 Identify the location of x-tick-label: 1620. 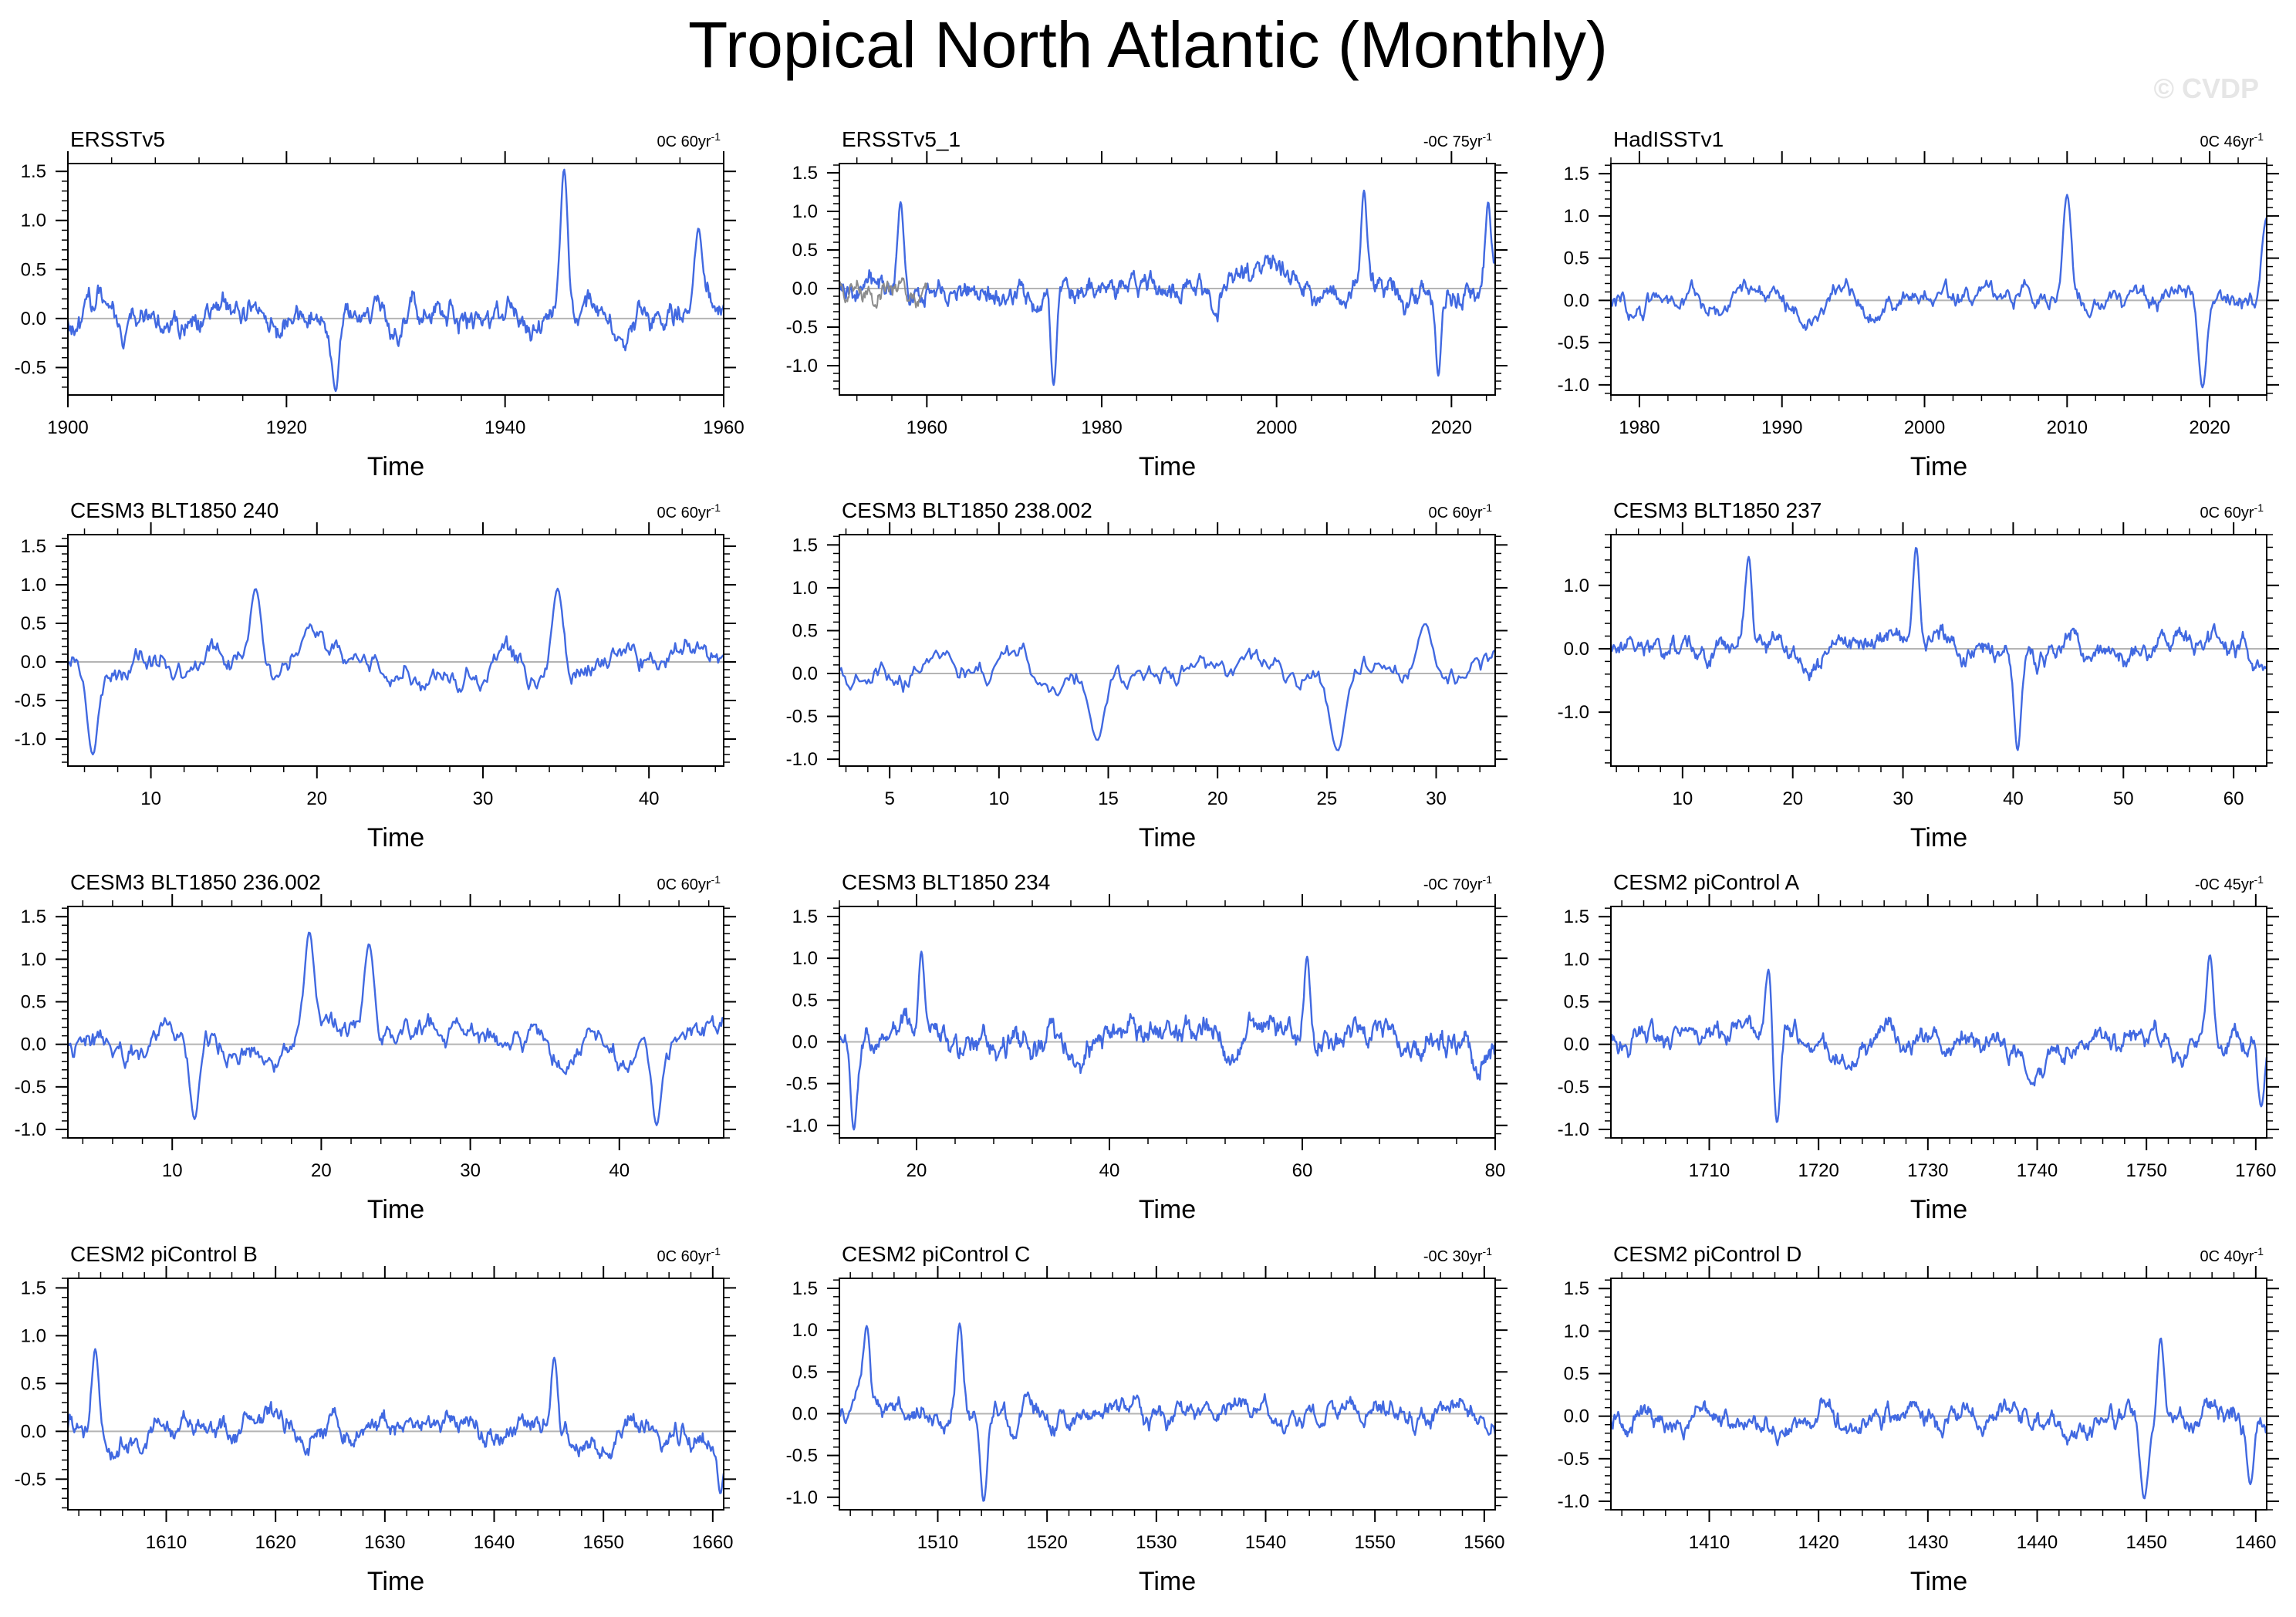
(275, 1542).